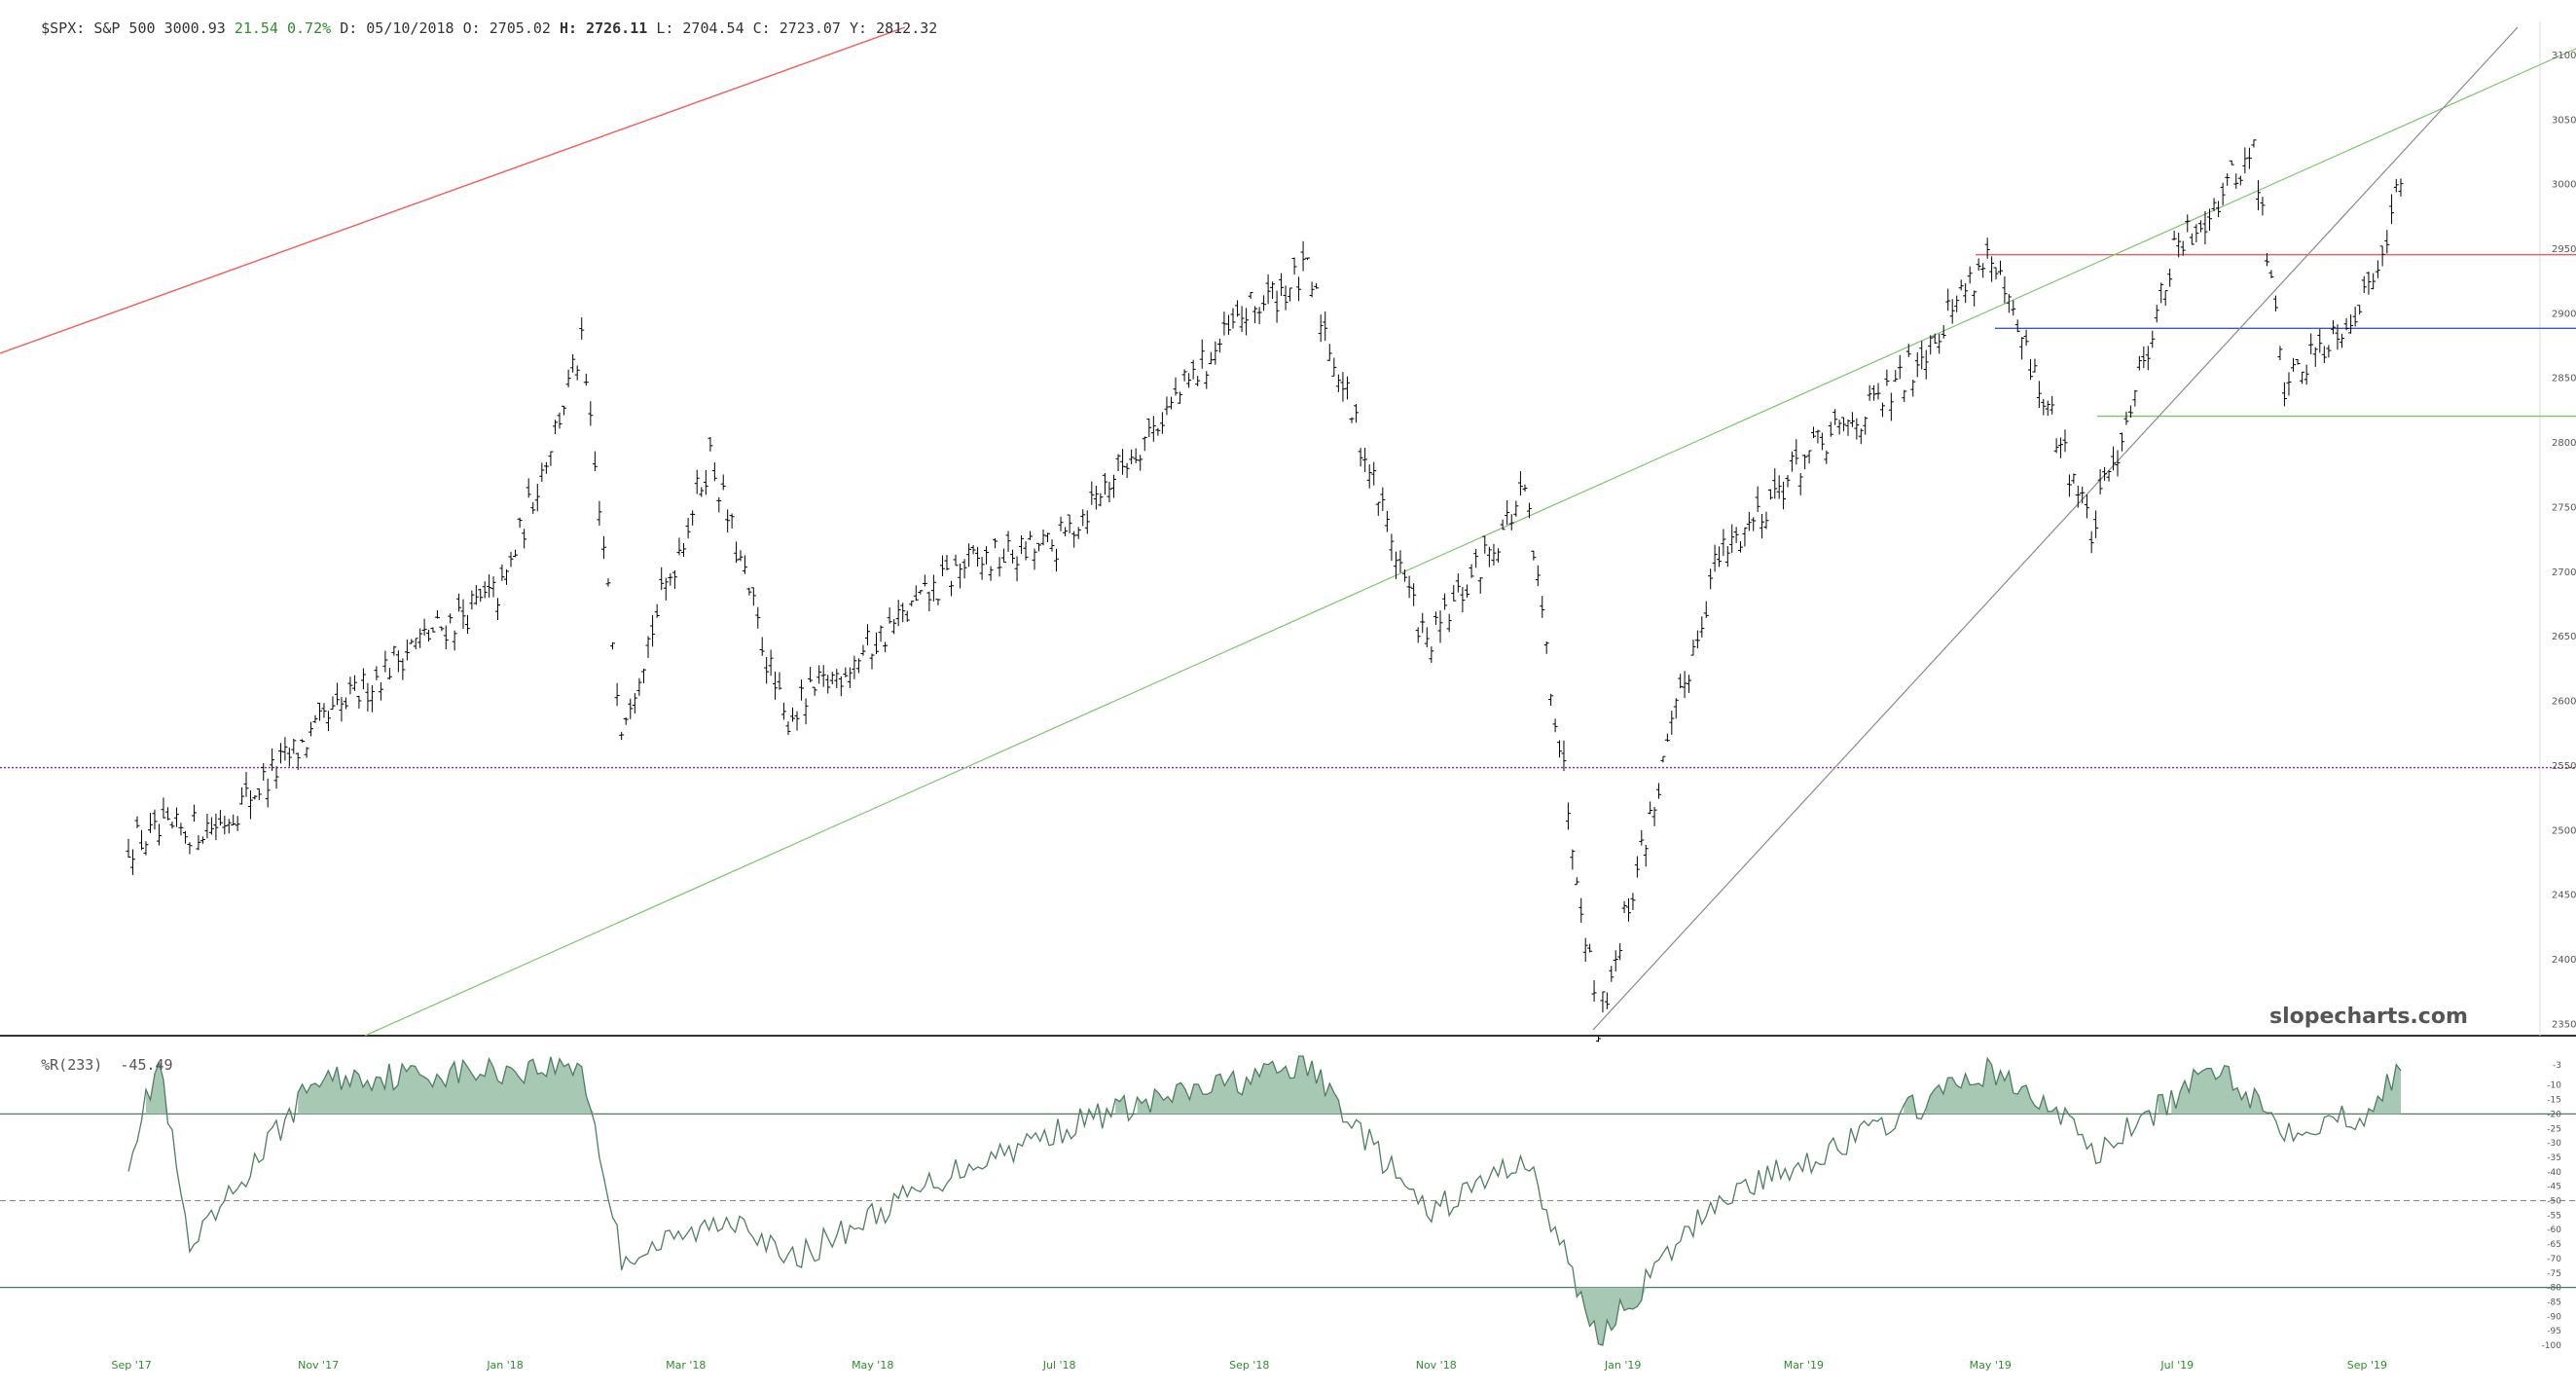 This screenshot has height=1390, width=2576. What do you see at coordinates (2554, 1129) in the screenshot?
I see `willr-axis-tick: -25` at bounding box center [2554, 1129].